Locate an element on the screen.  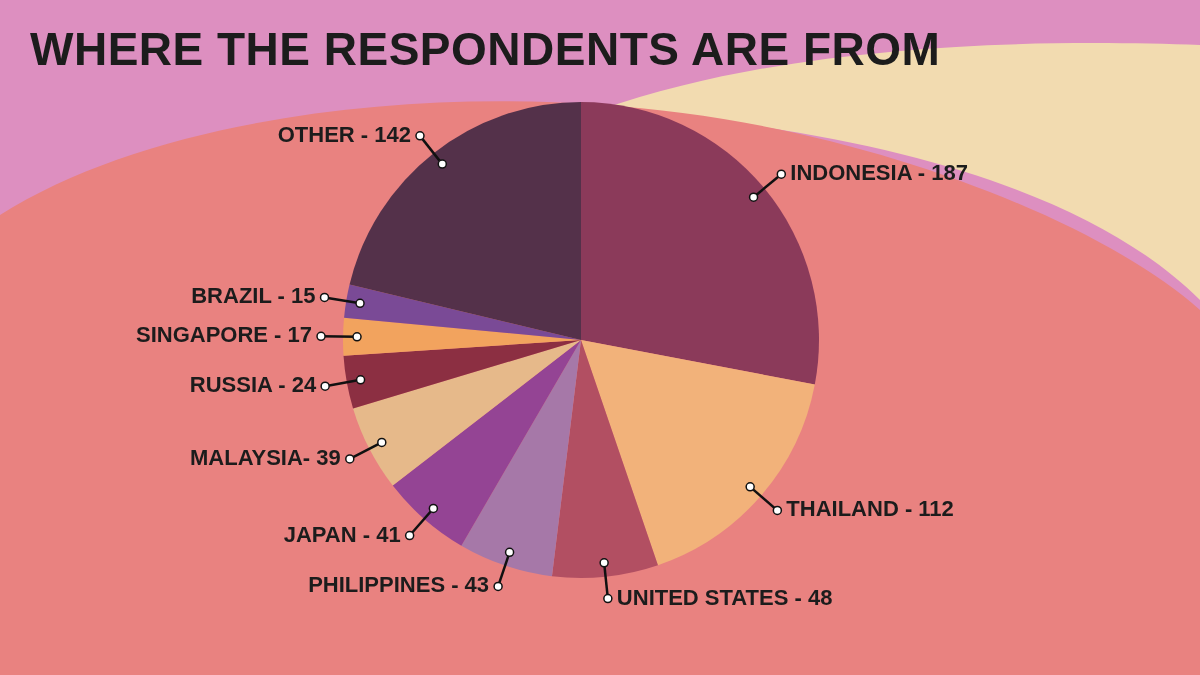
slice-label: PHILIPPINES - 43 is located at coordinates (399, 585).